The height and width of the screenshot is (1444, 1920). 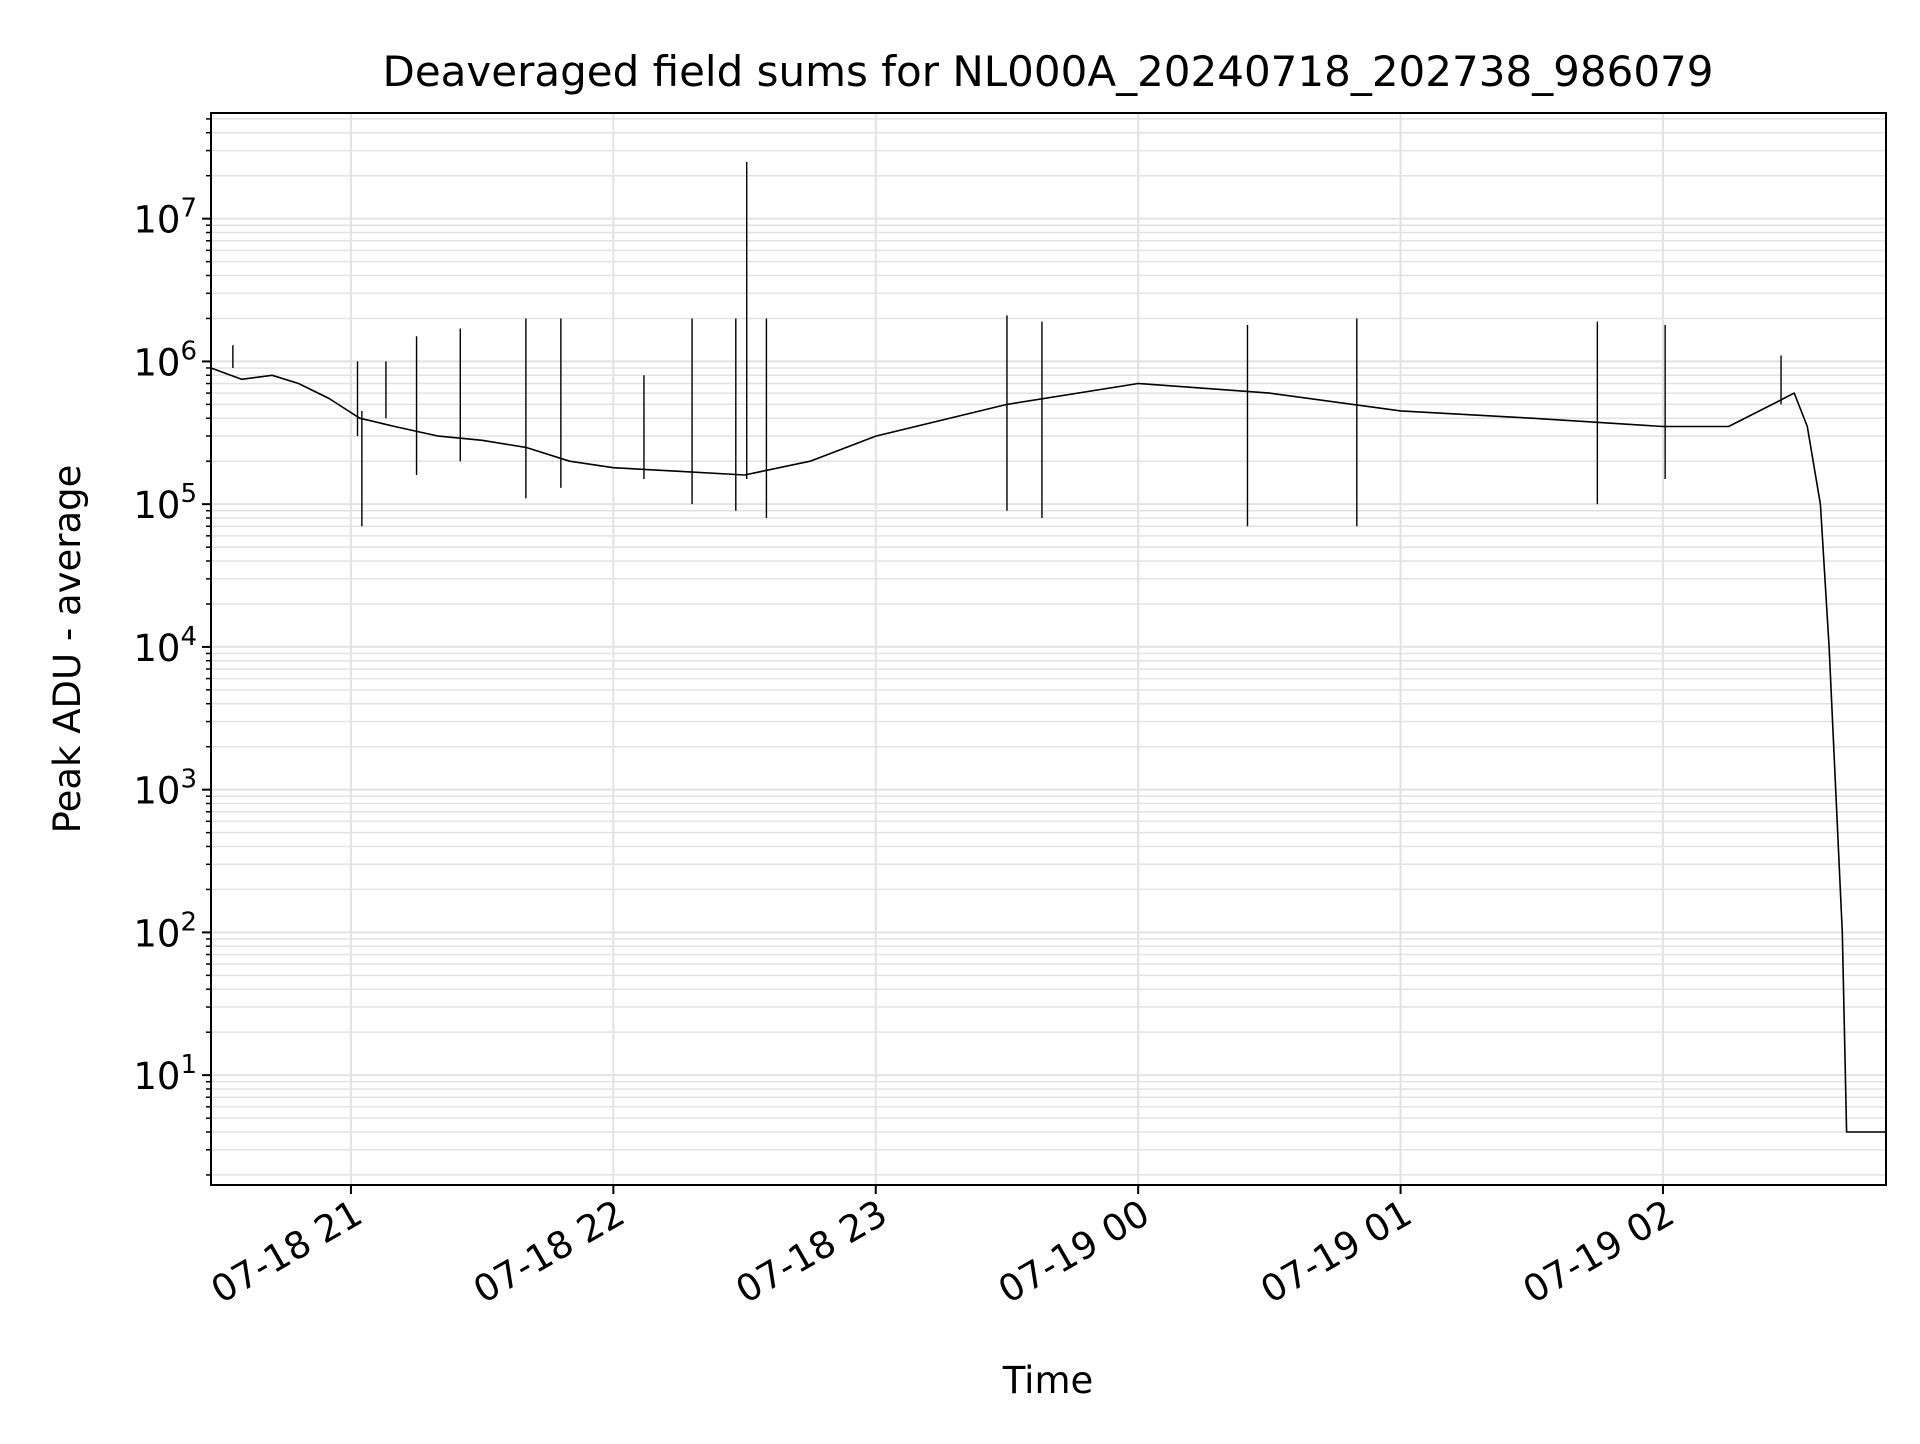 What do you see at coordinates (165, 789) in the screenshot?
I see `y-tick-label: 103` at bounding box center [165, 789].